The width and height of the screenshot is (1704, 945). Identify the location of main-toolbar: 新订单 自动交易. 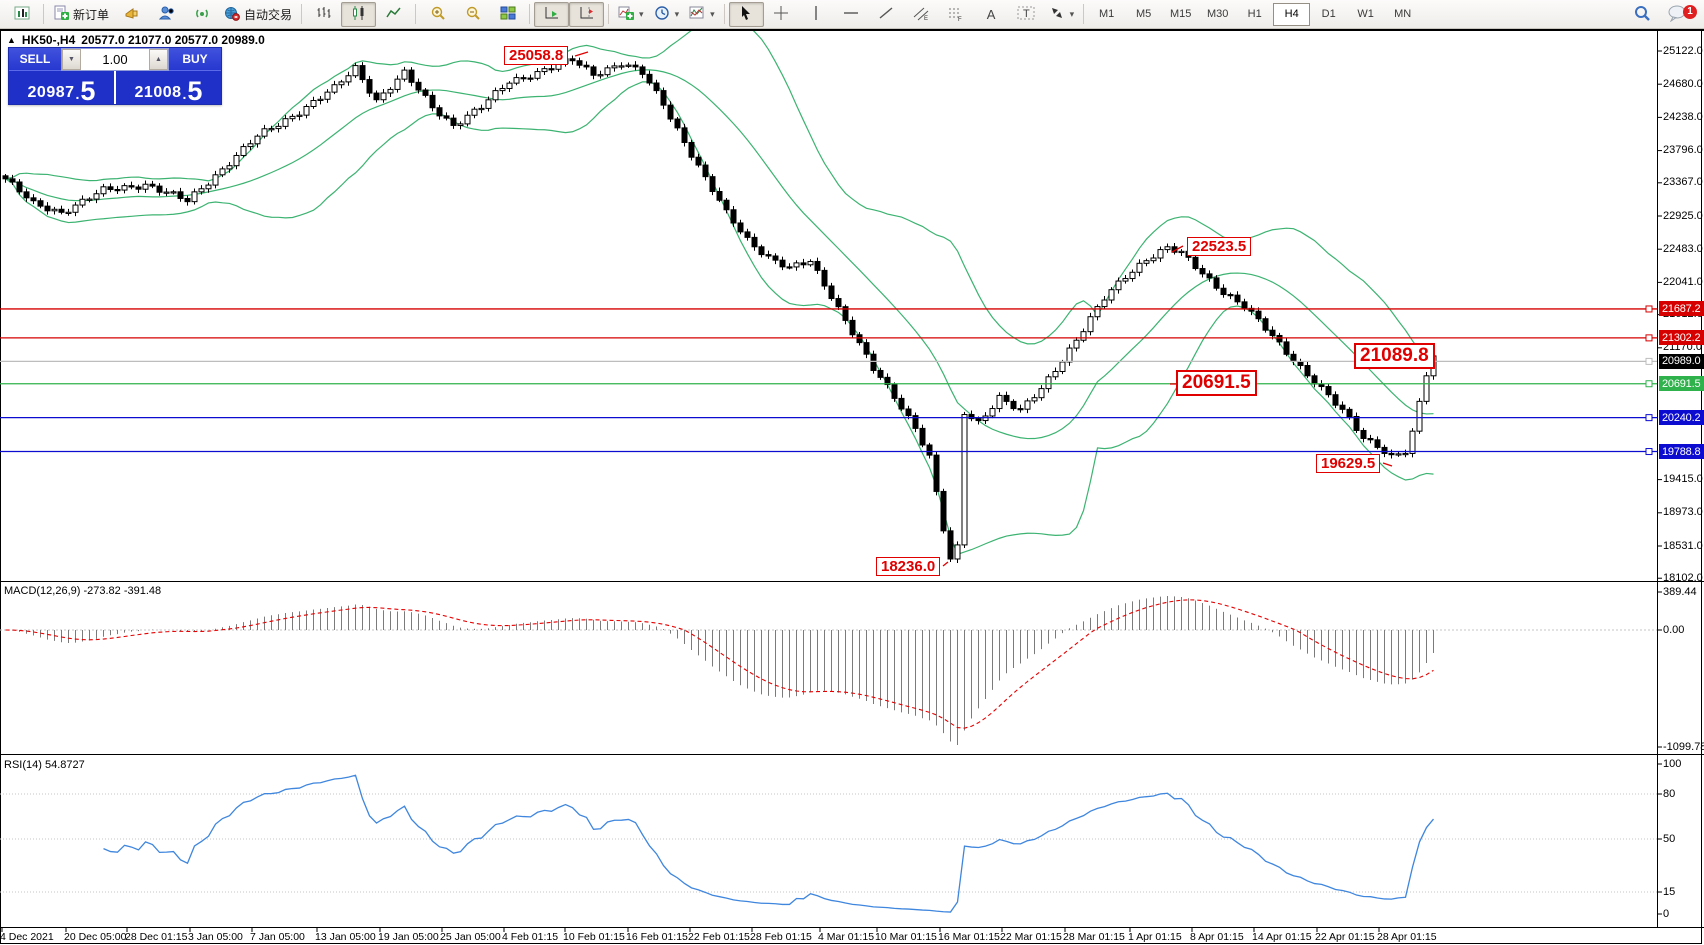
(852, 14).